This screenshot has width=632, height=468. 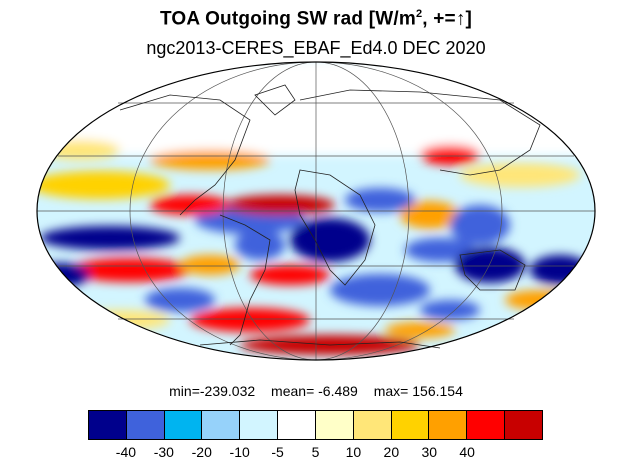 I want to click on colorbar-tick-label: 20, so click(x=391, y=452).